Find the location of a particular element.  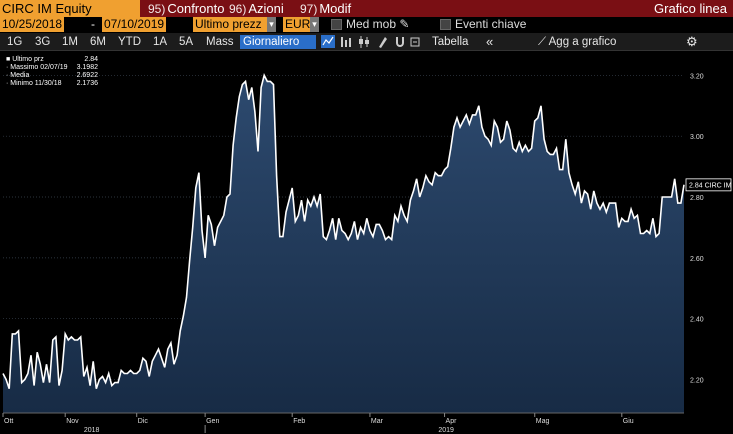

x-axis: Ott Nov Dic Gen Feb Mar Apr Mag Giu 2018 2019 is located at coordinates (343, 423).